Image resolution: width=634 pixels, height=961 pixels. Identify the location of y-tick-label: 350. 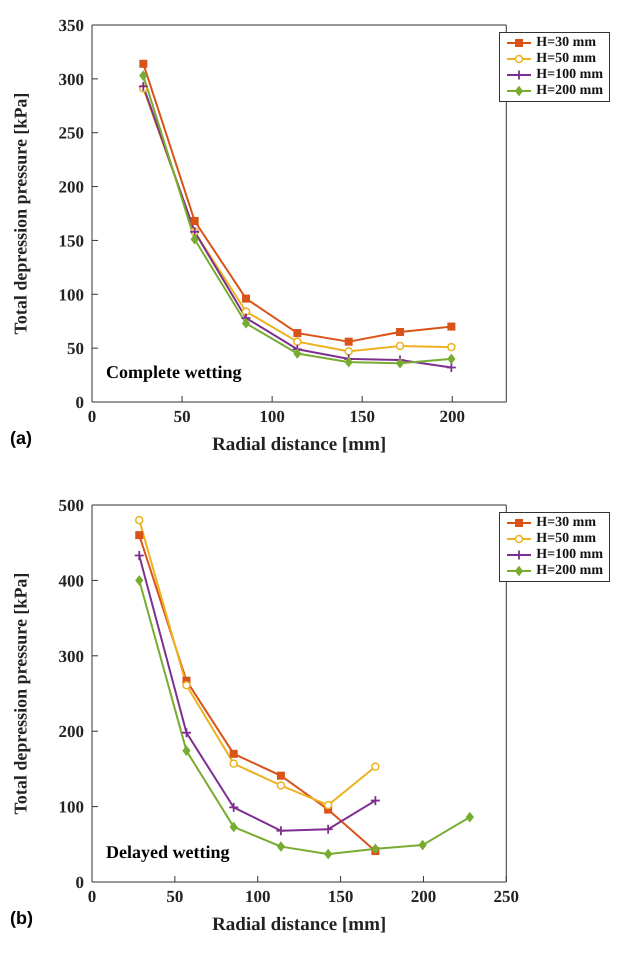
(71, 26).